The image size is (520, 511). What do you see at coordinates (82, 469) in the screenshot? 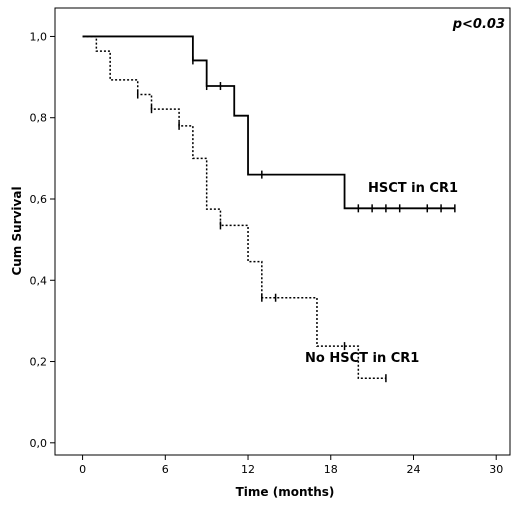
I see `x-tick-label: 0` at bounding box center [82, 469].